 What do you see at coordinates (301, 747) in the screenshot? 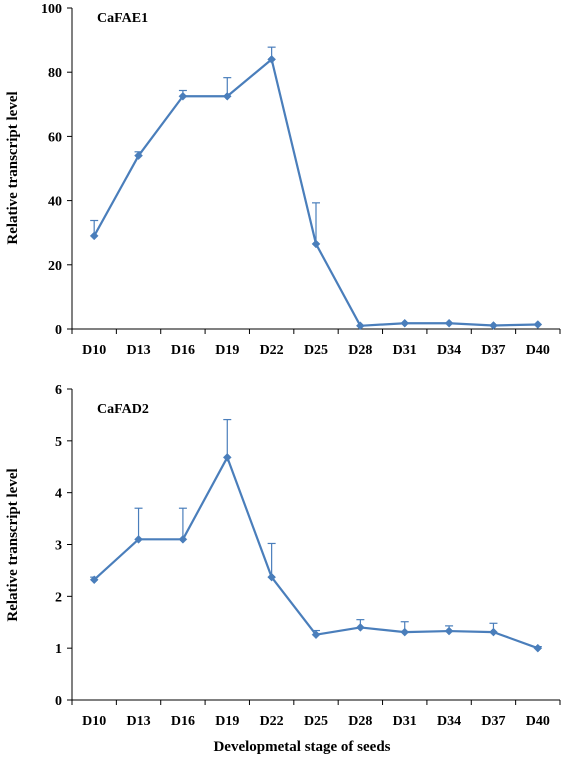
I see `x-axis-label: Developmetal stage of seeds` at bounding box center [301, 747].